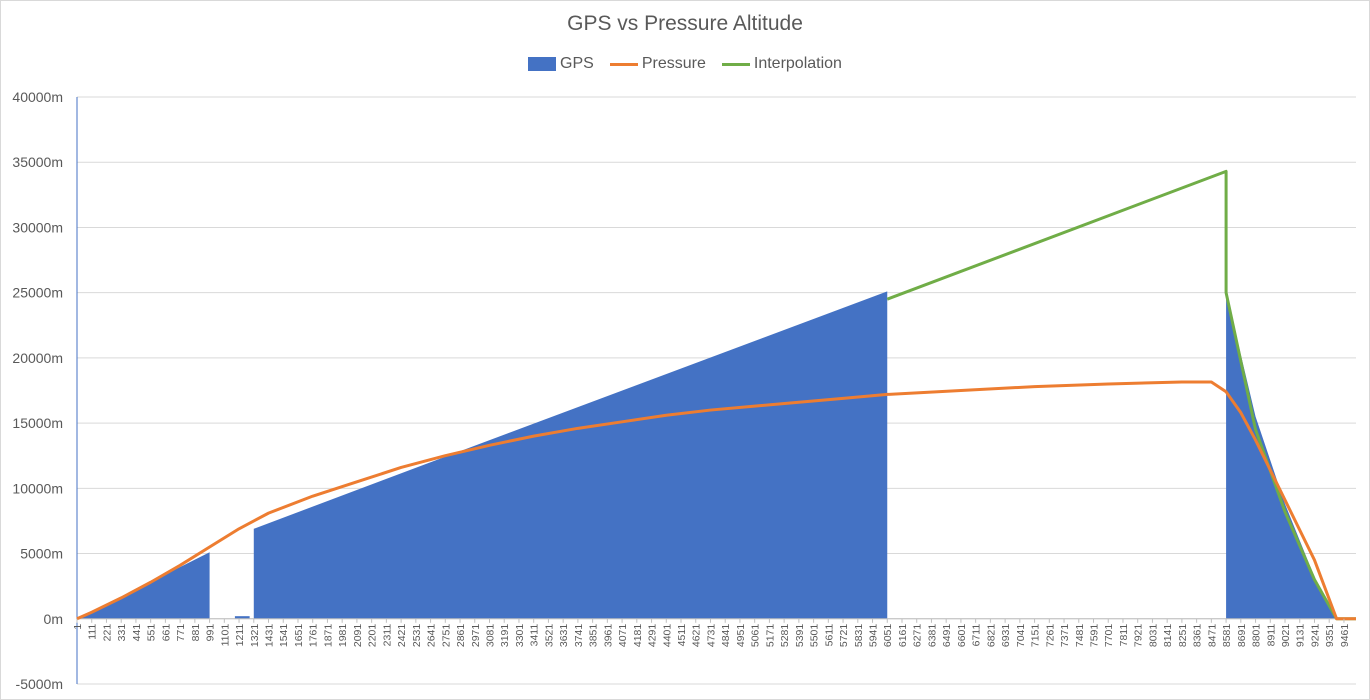  I want to click on legend-item-pressure: Pressure, so click(657, 64).